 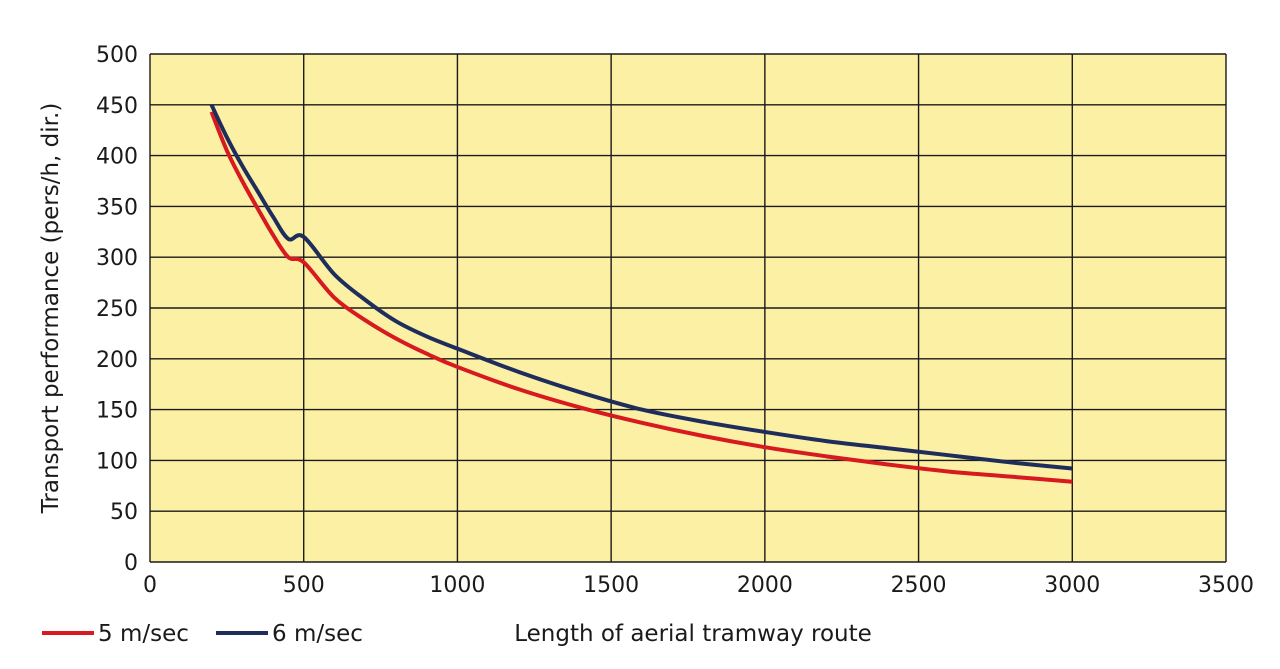 I want to click on x-tick-label-7: 3500, so click(x=1226, y=585).